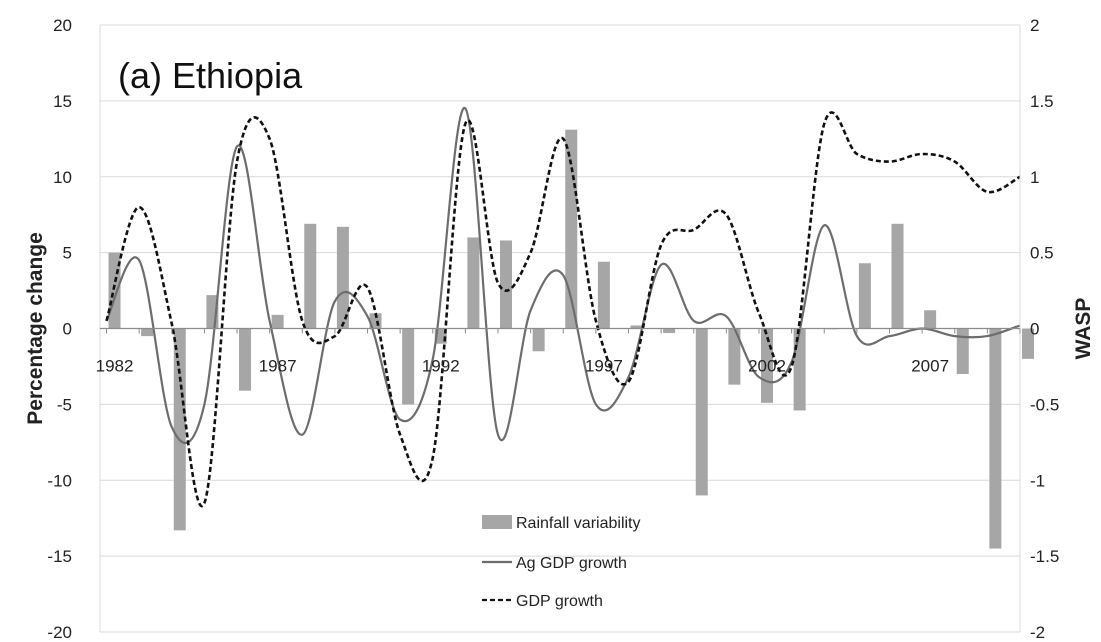 The width and height of the screenshot is (1101, 642). Describe the element at coordinates (1042, 101) in the screenshot. I see `y2-tick-label: 1.5` at that location.